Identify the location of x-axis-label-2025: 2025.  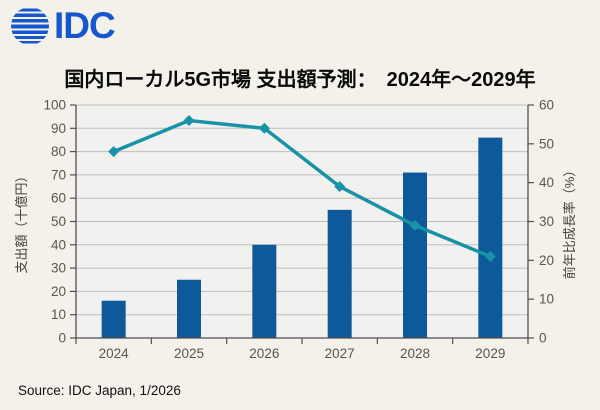
(189, 353).